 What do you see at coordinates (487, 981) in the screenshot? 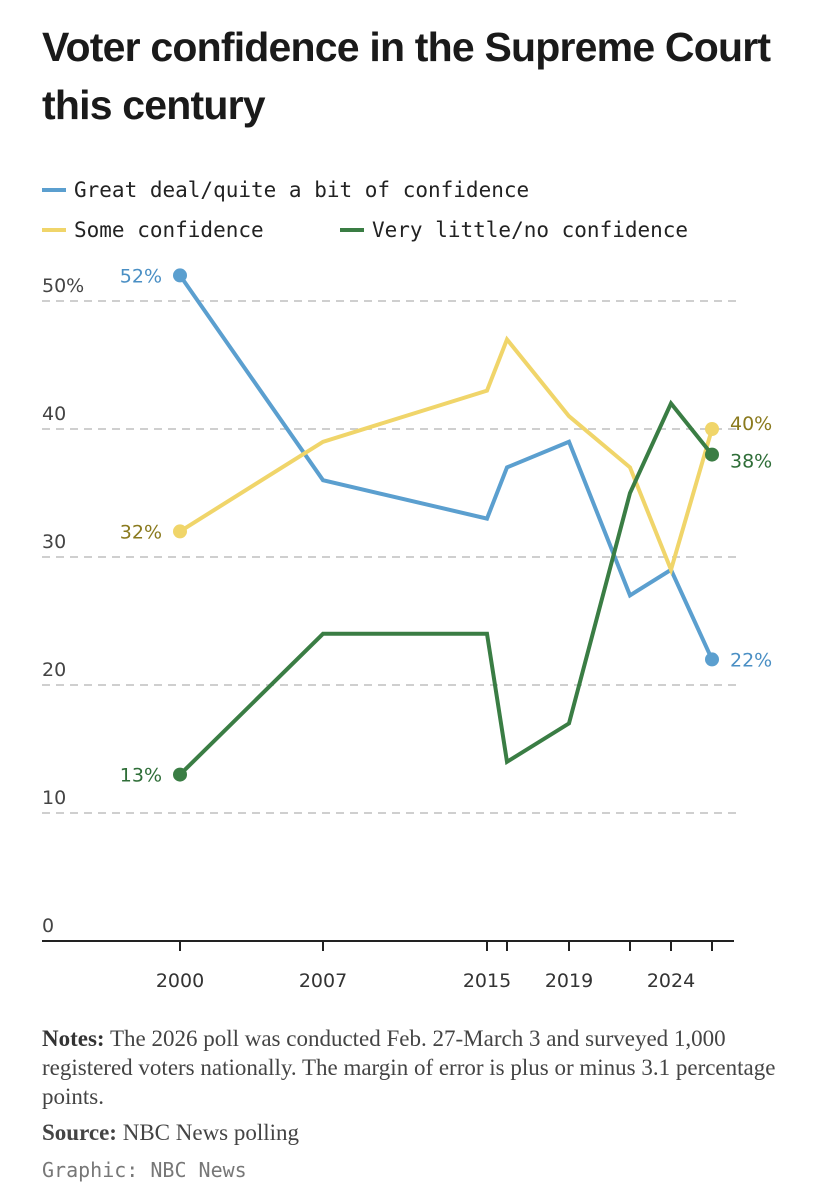
I see `x-tick-label-2015: 2015` at bounding box center [487, 981].